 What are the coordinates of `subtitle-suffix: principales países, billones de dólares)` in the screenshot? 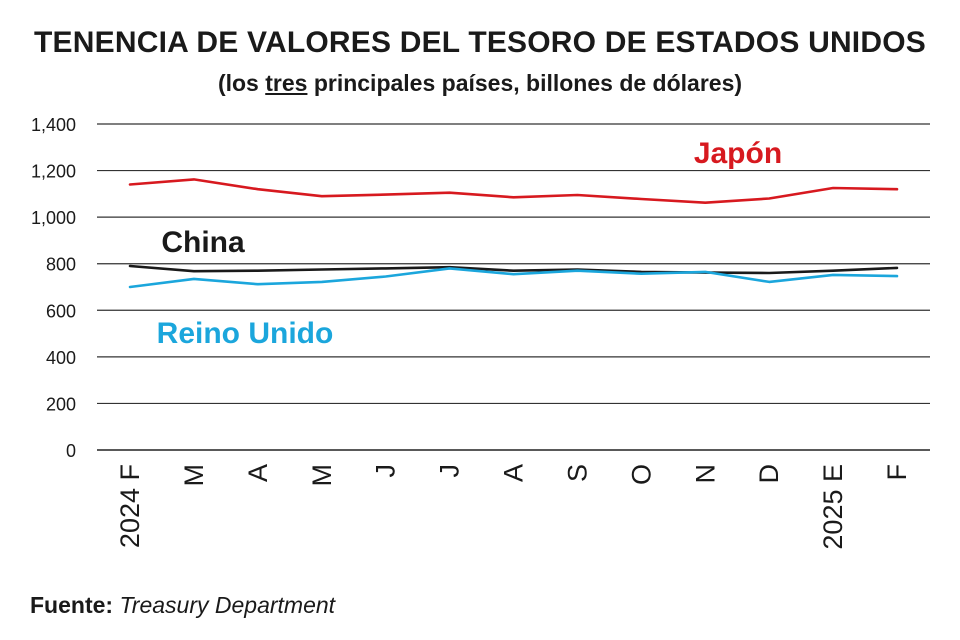 It's located at (525, 83).